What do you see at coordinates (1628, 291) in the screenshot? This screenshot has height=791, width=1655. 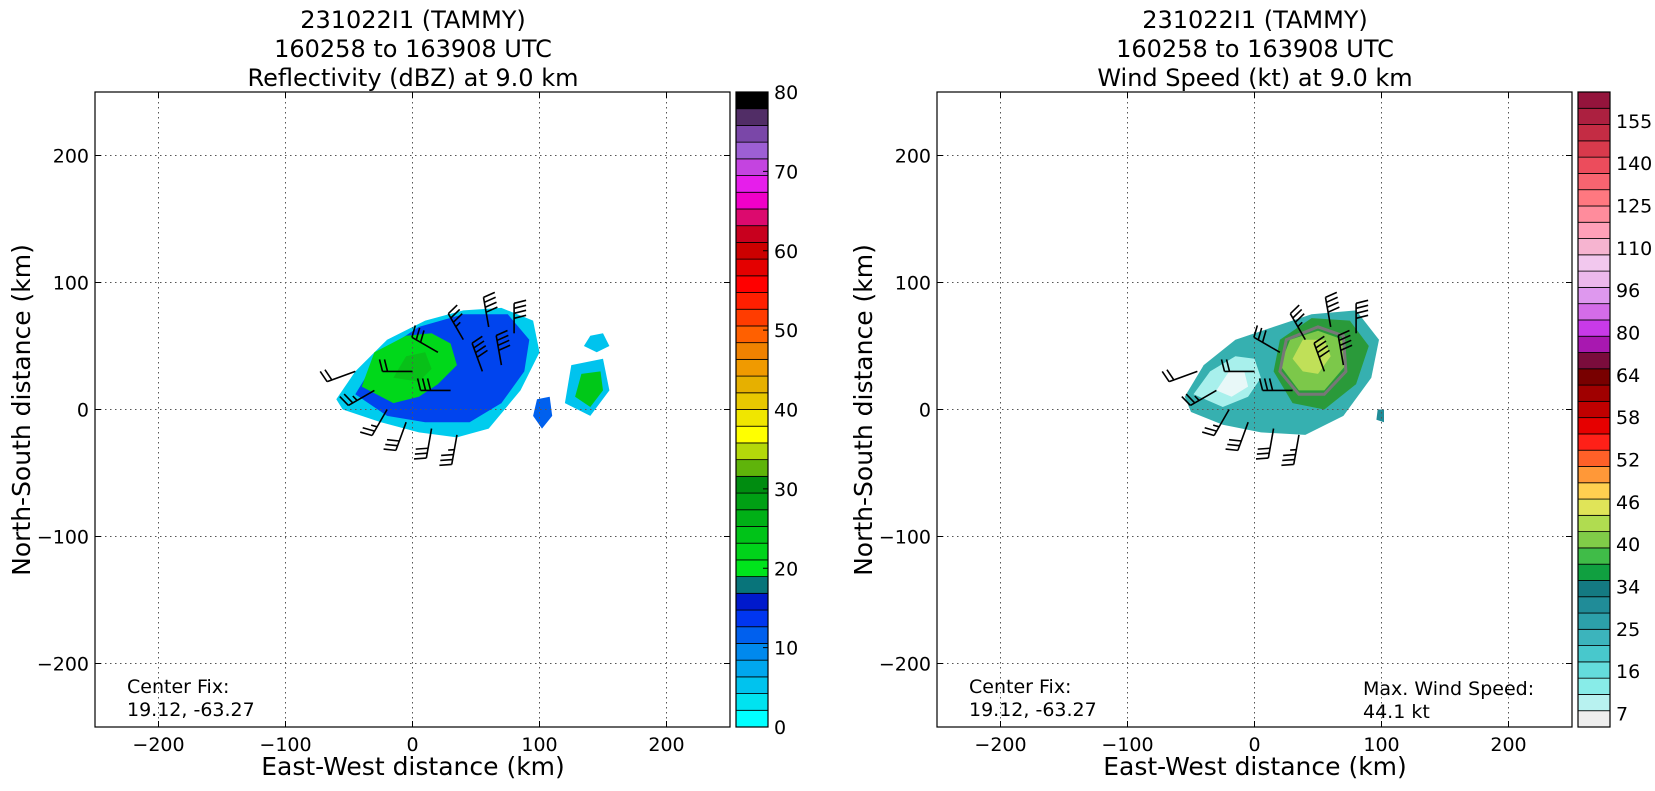 I see `wind-colorbar-tick-label: 96` at bounding box center [1628, 291].